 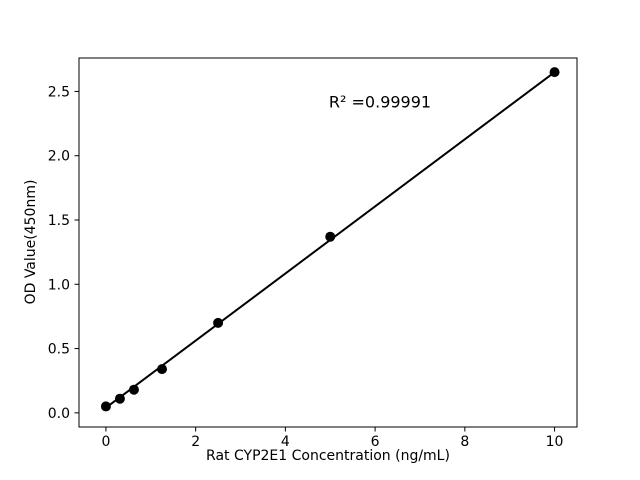 What do you see at coordinates (464, 442) in the screenshot?
I see `x-tick-label: 8` at bounding box center [464, 442].